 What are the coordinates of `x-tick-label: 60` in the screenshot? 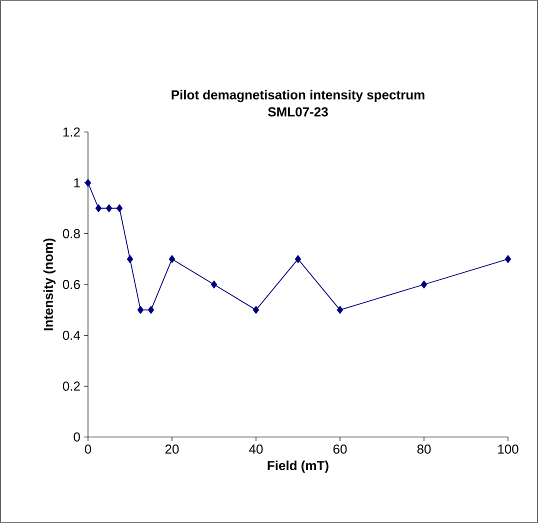 It's located at (340, 449).